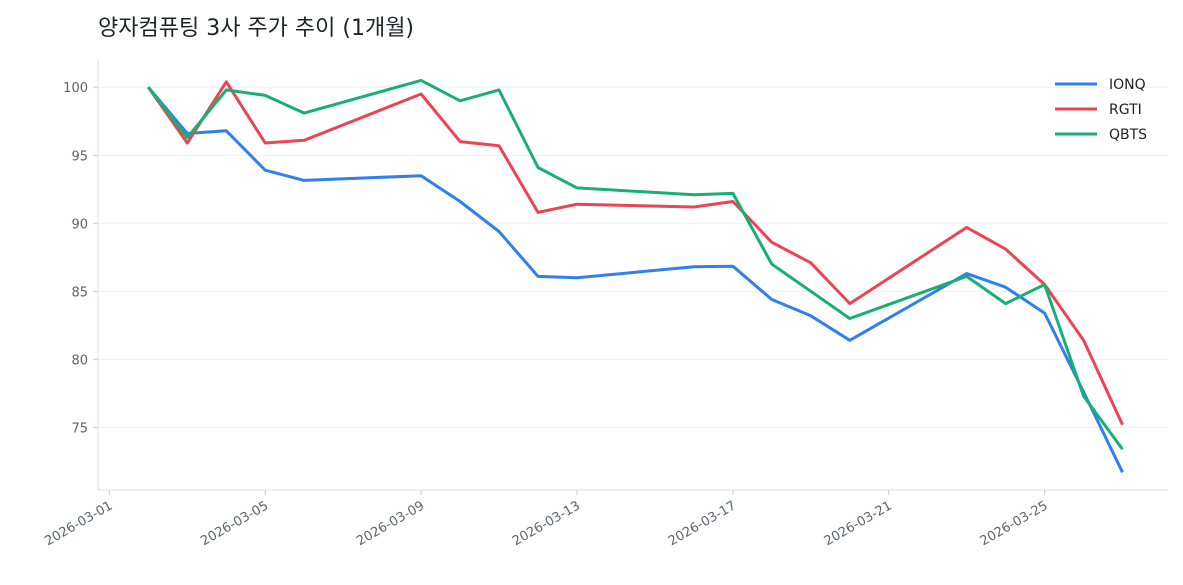 The height and width of the screenshot is (585, 1183). Describe the element at coordinates (79, 292) in the screenshot. I see `y-tick-label: 85` at that location.